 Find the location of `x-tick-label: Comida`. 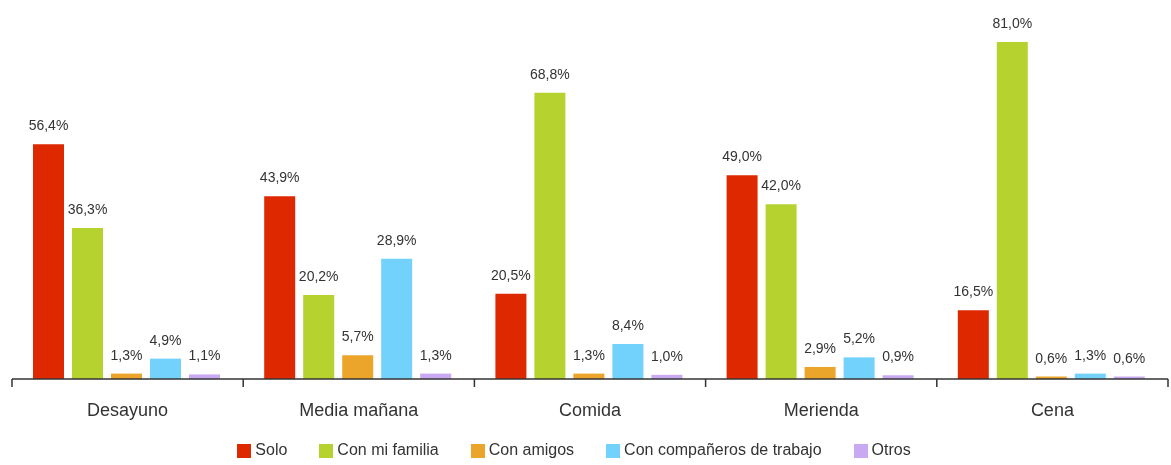

x-tick-label: Comida is located at coordinates (590, 410).